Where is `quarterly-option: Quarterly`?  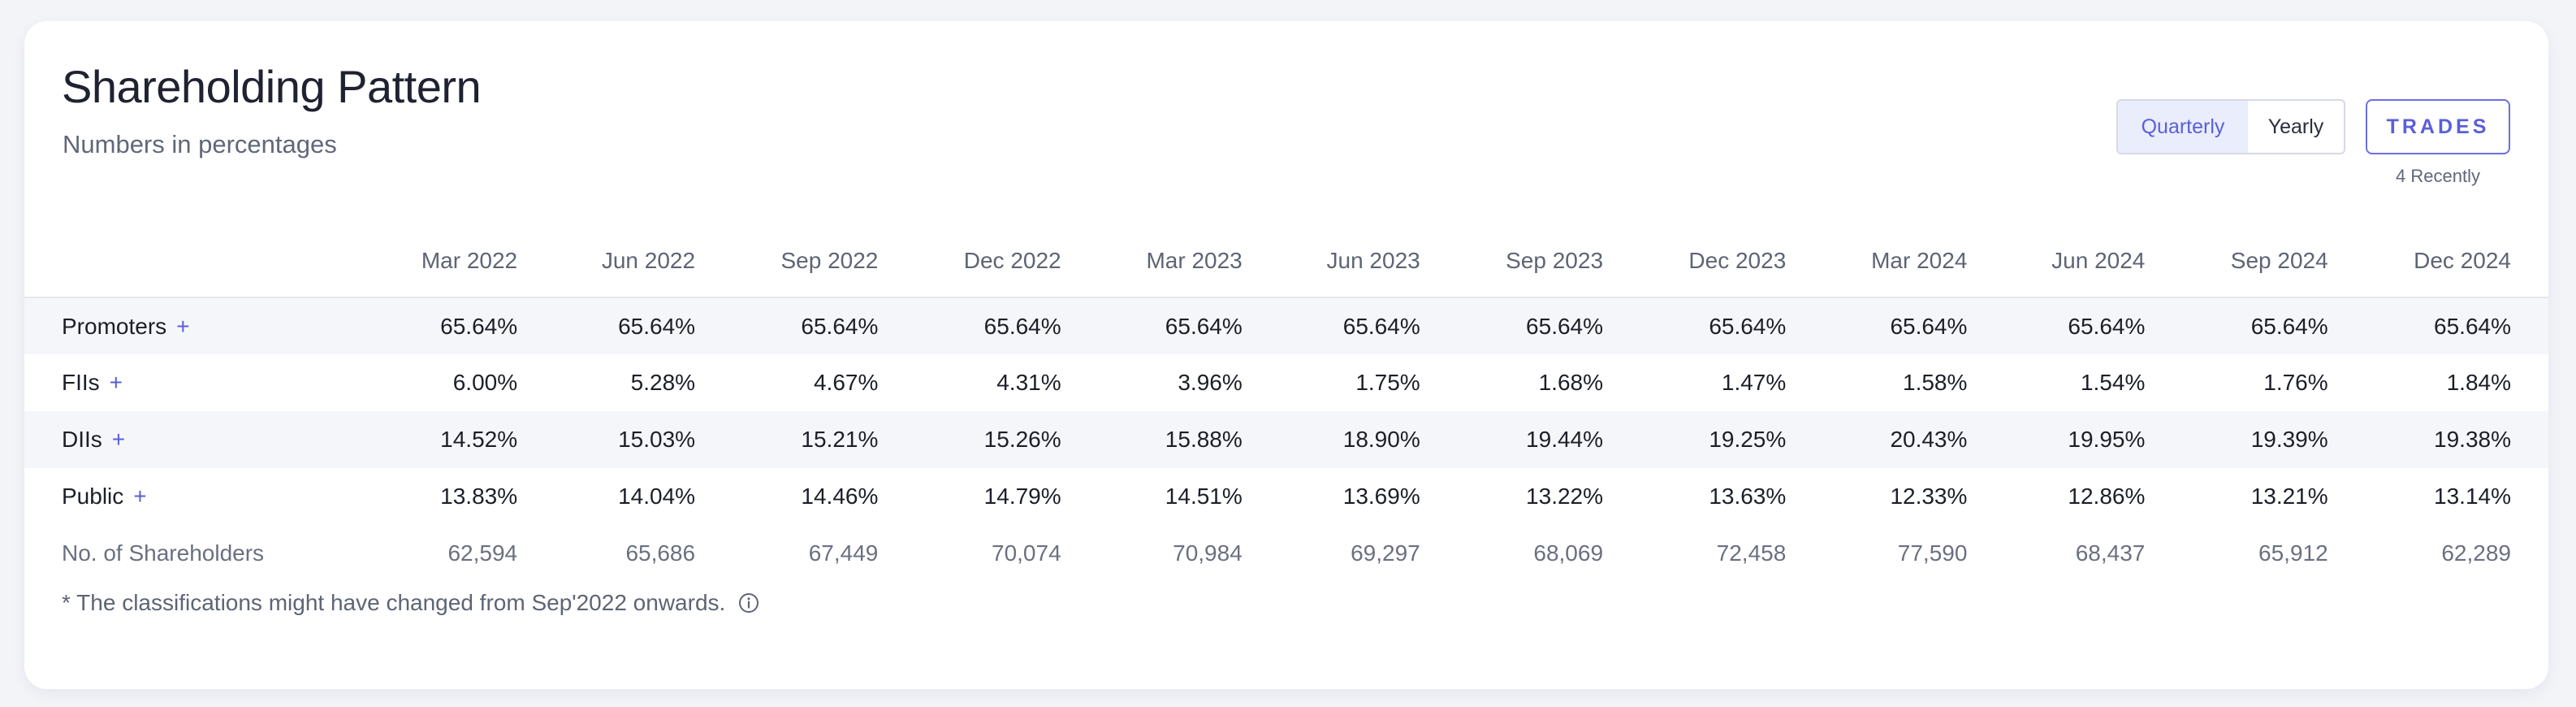 quarterly-option: Quarterly is located at coordinates (2183, 127).